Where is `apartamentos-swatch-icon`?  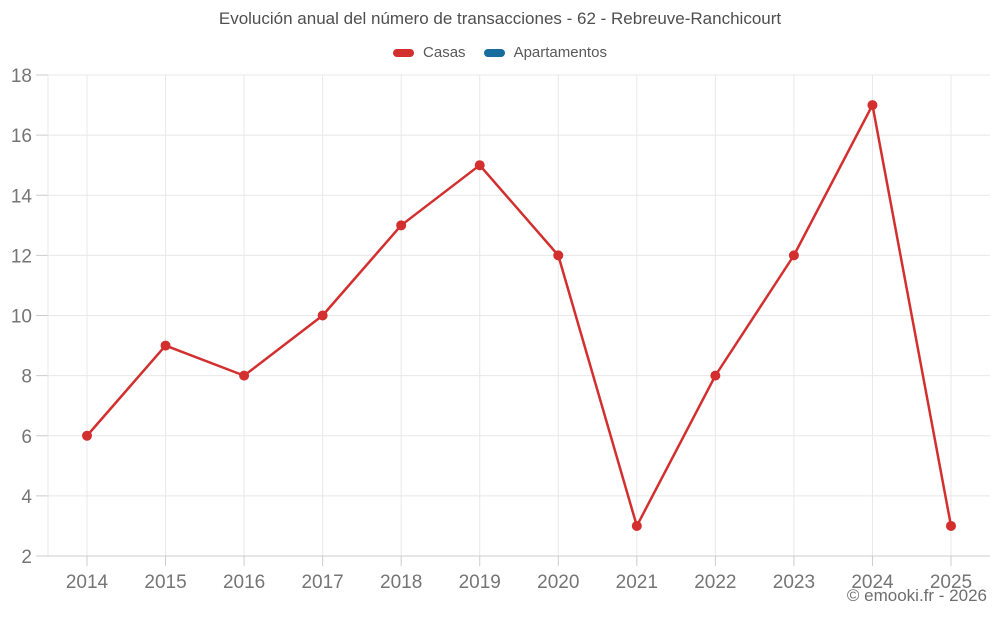 apartamentos-swatch-icon is located at coordinates (494, 52).